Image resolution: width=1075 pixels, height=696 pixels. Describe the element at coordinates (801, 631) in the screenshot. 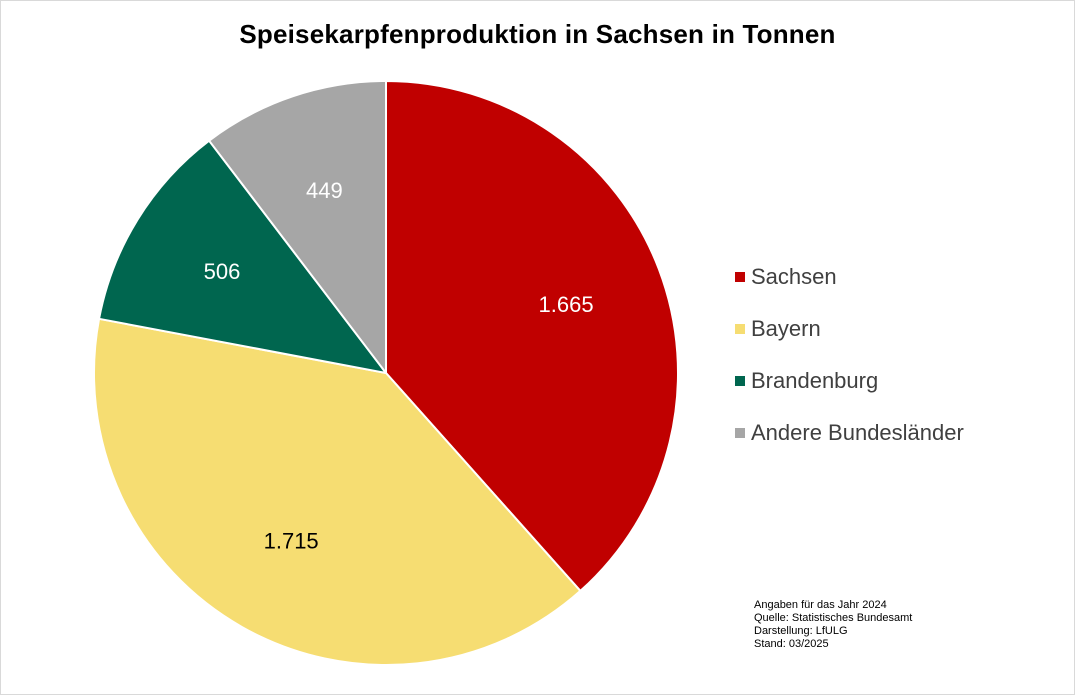

I see `footnote-author: Darstellung: LfULG` at that location.